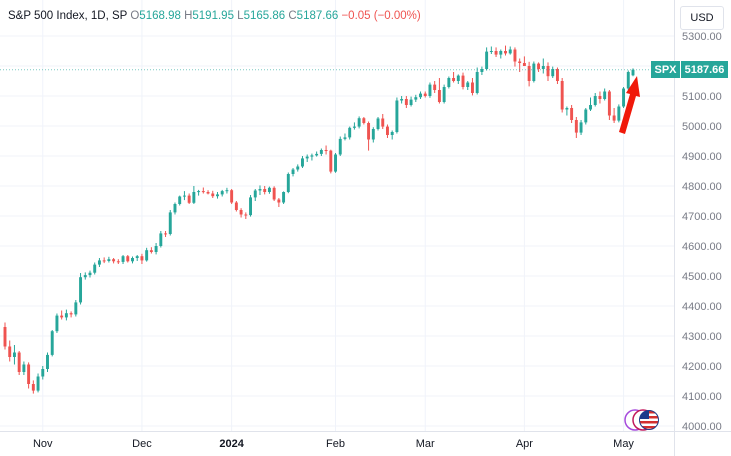  Describe the element at coordinates (702, 307) in the screenshot. I see `price-tick-label: 4400.00` at that location.